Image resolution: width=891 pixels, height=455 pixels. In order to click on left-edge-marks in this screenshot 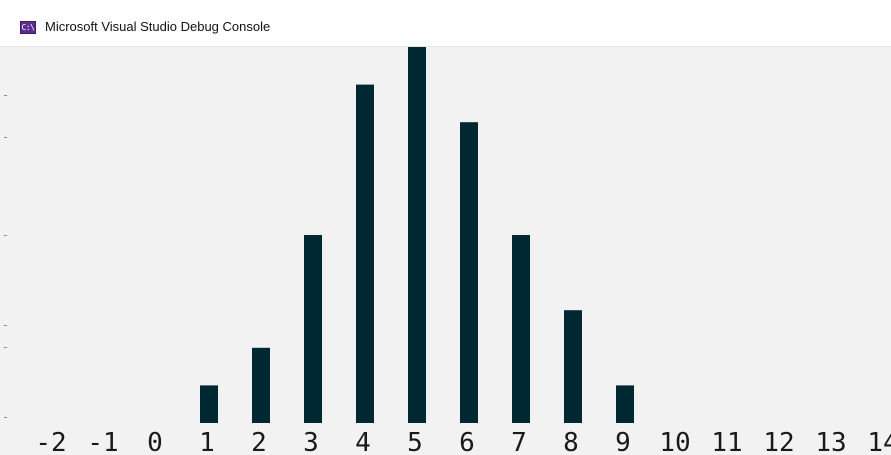, I will do `click(4, 251)`.